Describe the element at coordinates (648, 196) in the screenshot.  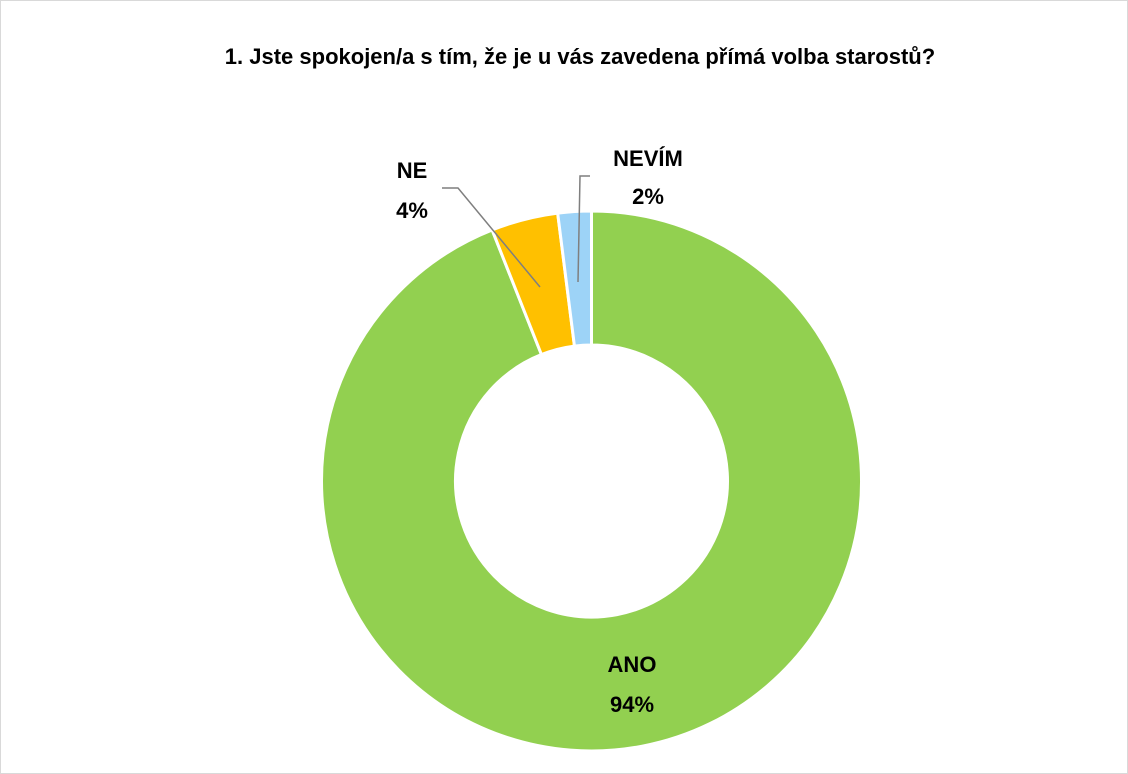
I see `data-label-value: 2%` at that location.